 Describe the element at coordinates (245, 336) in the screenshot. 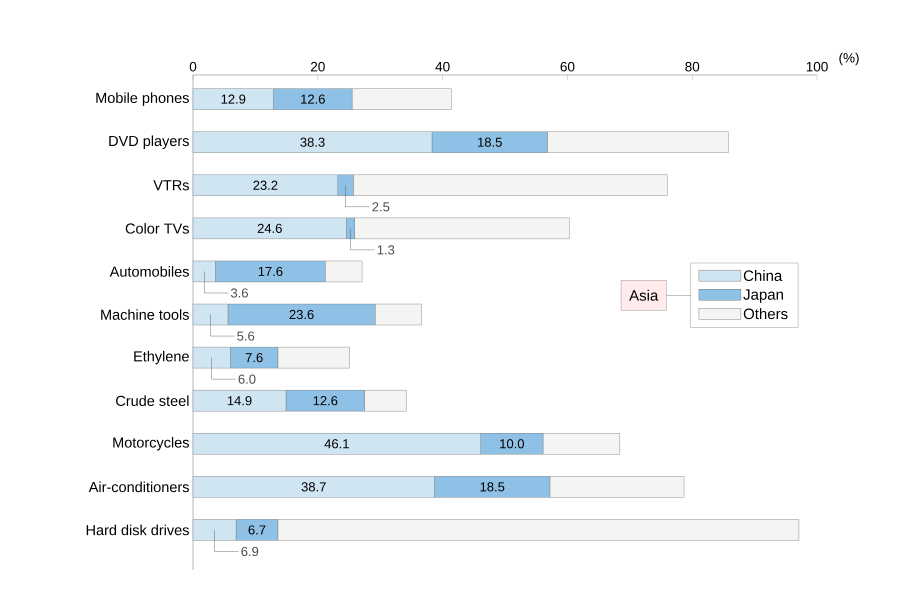

I see `data-label: 5.6` at that location.